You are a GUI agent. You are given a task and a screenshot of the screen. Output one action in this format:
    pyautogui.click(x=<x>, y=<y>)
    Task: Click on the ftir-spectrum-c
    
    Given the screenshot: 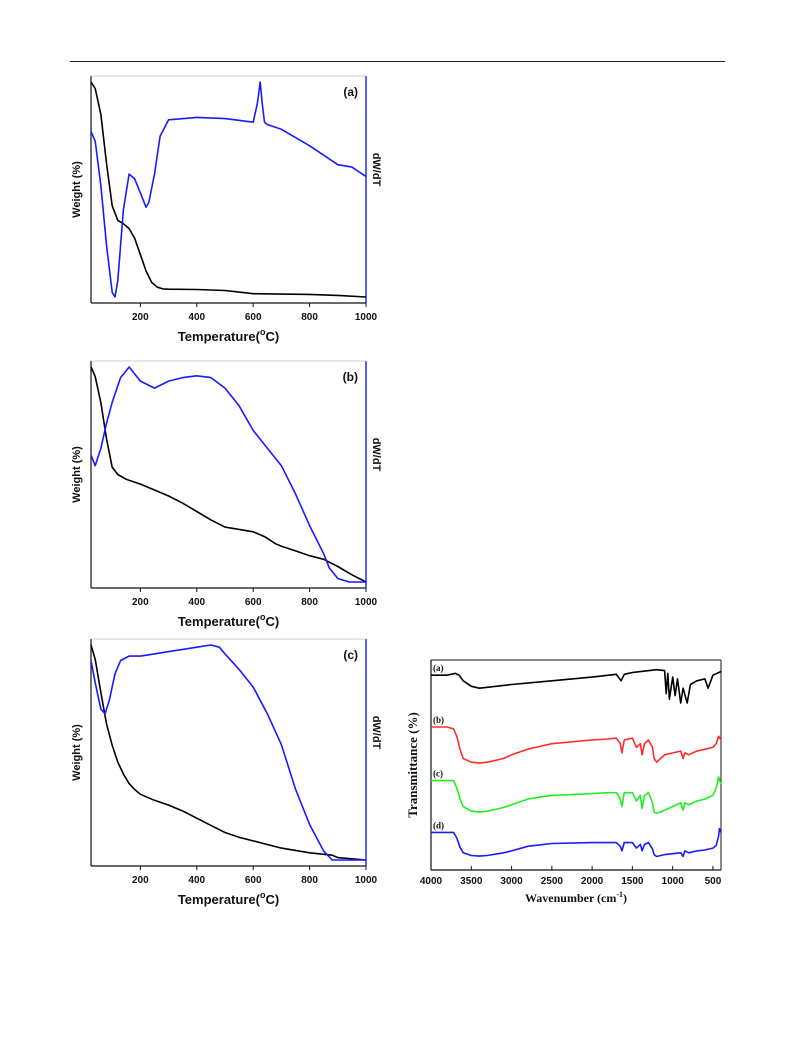 What is the action you would take?
    pyautogui.click(x=576, y=795)
    